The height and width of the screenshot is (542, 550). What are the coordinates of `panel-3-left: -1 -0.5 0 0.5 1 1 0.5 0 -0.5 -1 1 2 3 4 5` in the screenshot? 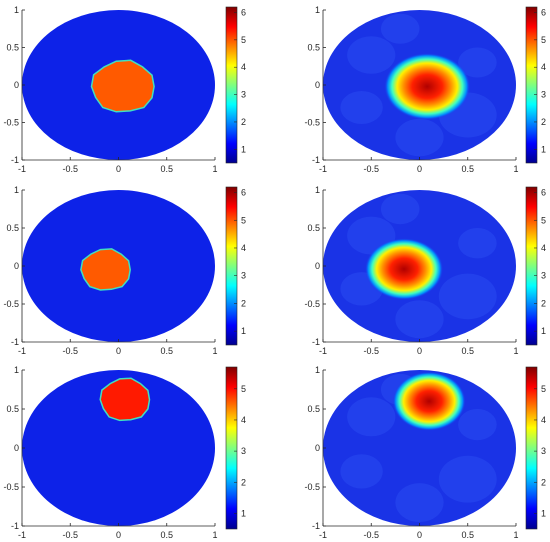 It's located at (124, 452).